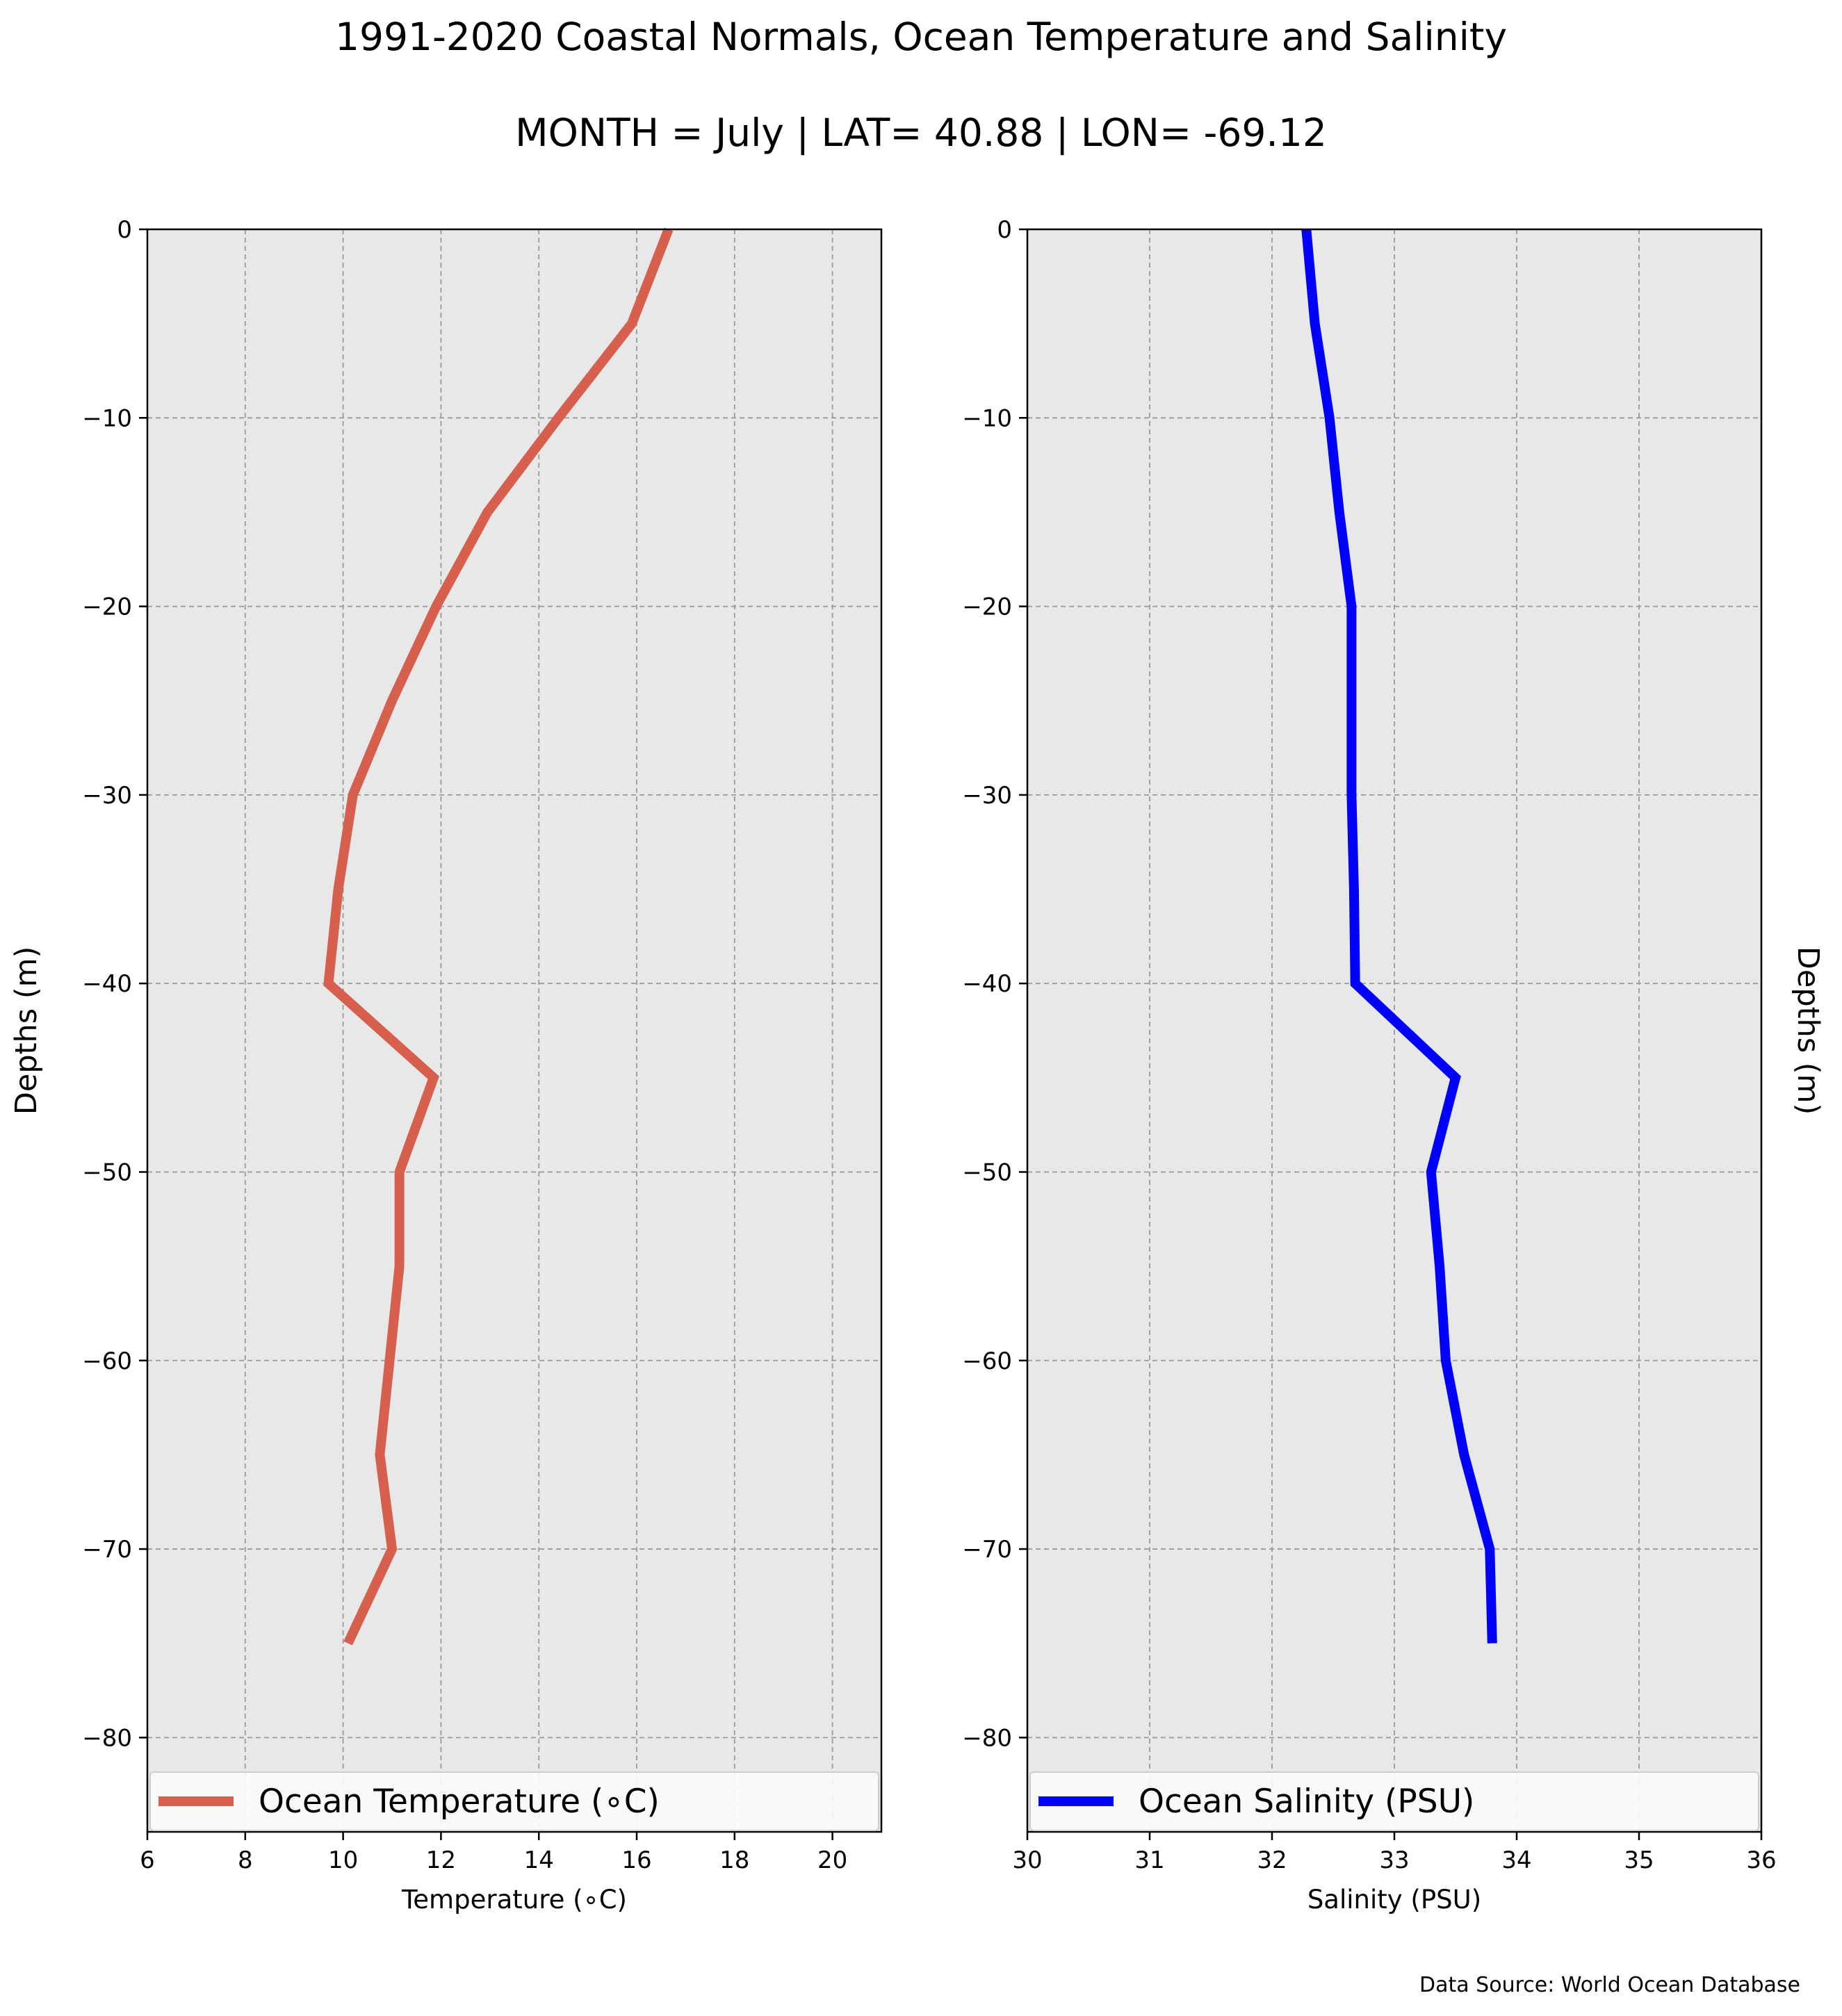  I want to click on chart-0-y-tick-label-1: −10, so click(107, 418).